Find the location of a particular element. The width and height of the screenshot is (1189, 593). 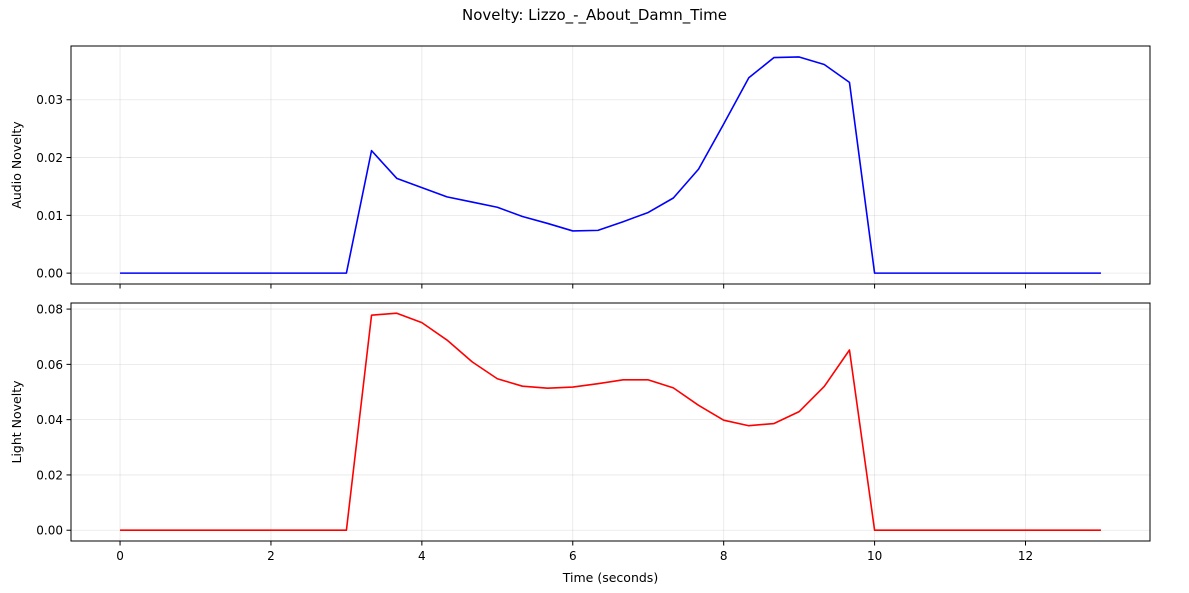

y-tick-label: 0.04 is located at coordinates (49, 420).